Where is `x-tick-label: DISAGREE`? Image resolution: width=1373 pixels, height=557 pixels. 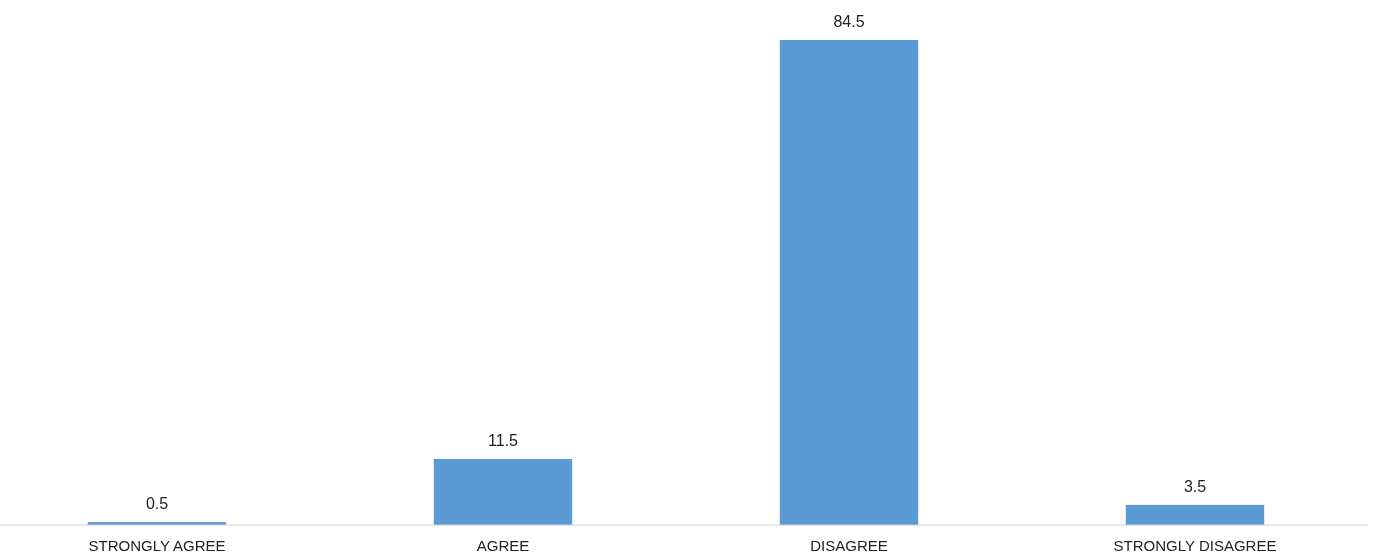
x-tick-label: DISAGREE is located at coordinates (849, 545).